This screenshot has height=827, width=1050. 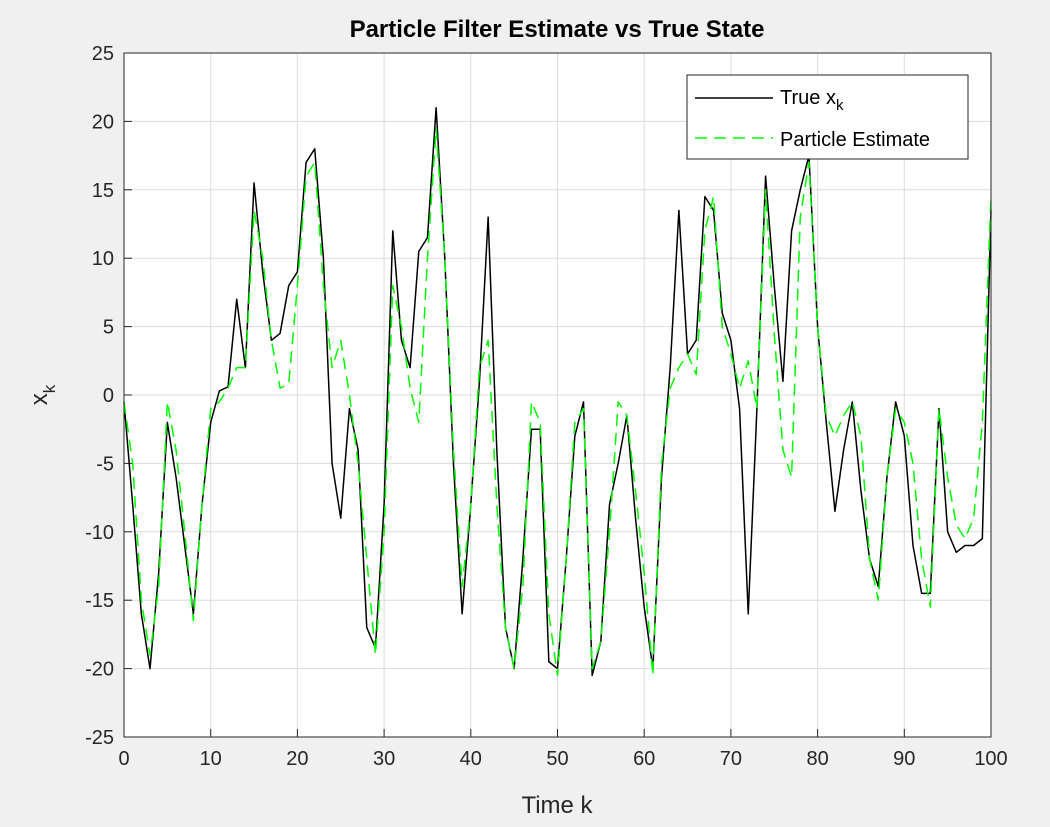 I want to click on y-axis-ticks: -25 -20 -15 -10 -5 0 5 10 15 20 25, so click(x=108, y=396).